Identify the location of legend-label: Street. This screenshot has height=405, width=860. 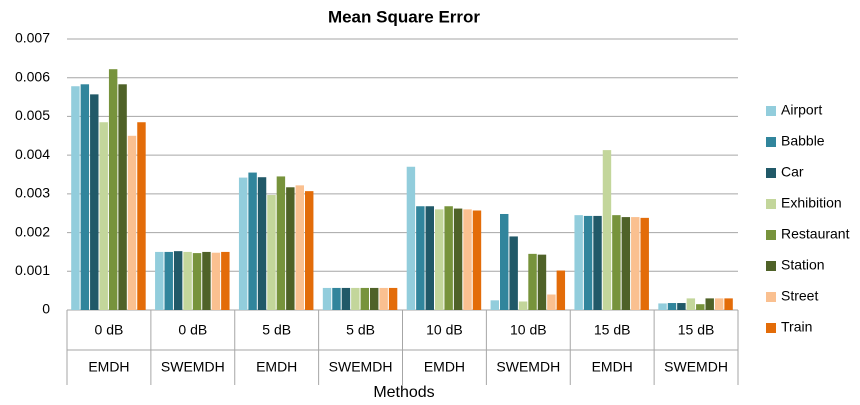
(799, 296).